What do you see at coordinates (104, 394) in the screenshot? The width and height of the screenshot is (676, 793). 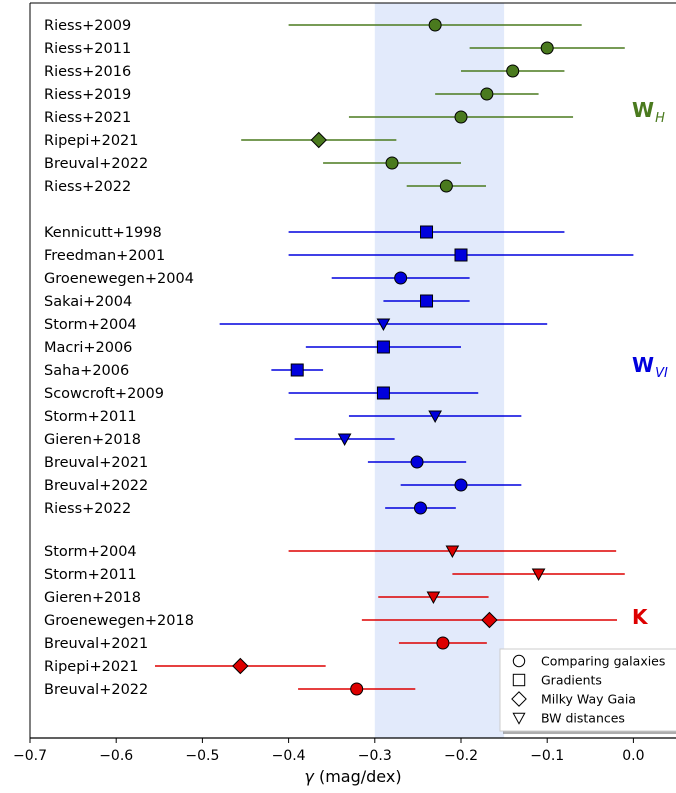 I see `row-label: Scowcroft+2009` at bounding box center [104, 394].